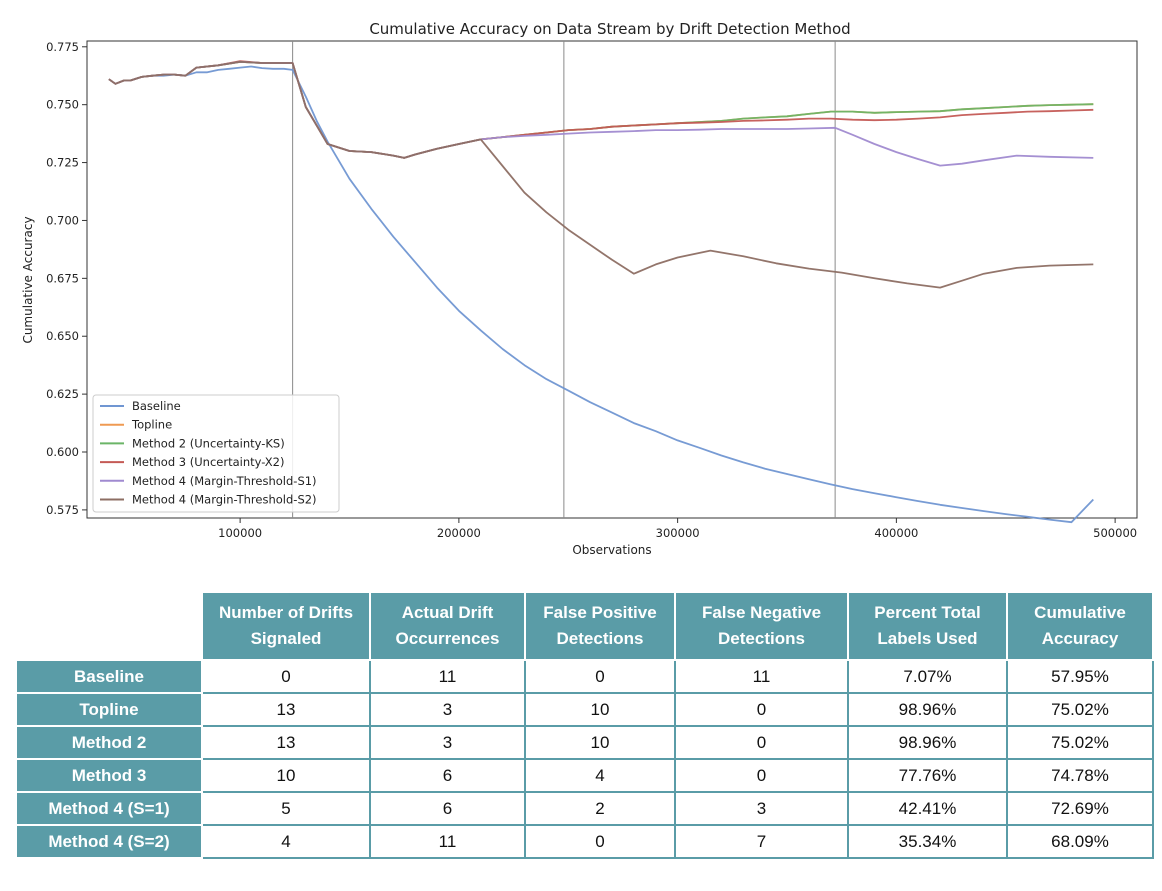 The height and width of the screenshot is (891, 1162). What do you see at coordinates (109, 676) in the screenshot?
I see `row-label: Baseline` at bounding box center [109, 676].